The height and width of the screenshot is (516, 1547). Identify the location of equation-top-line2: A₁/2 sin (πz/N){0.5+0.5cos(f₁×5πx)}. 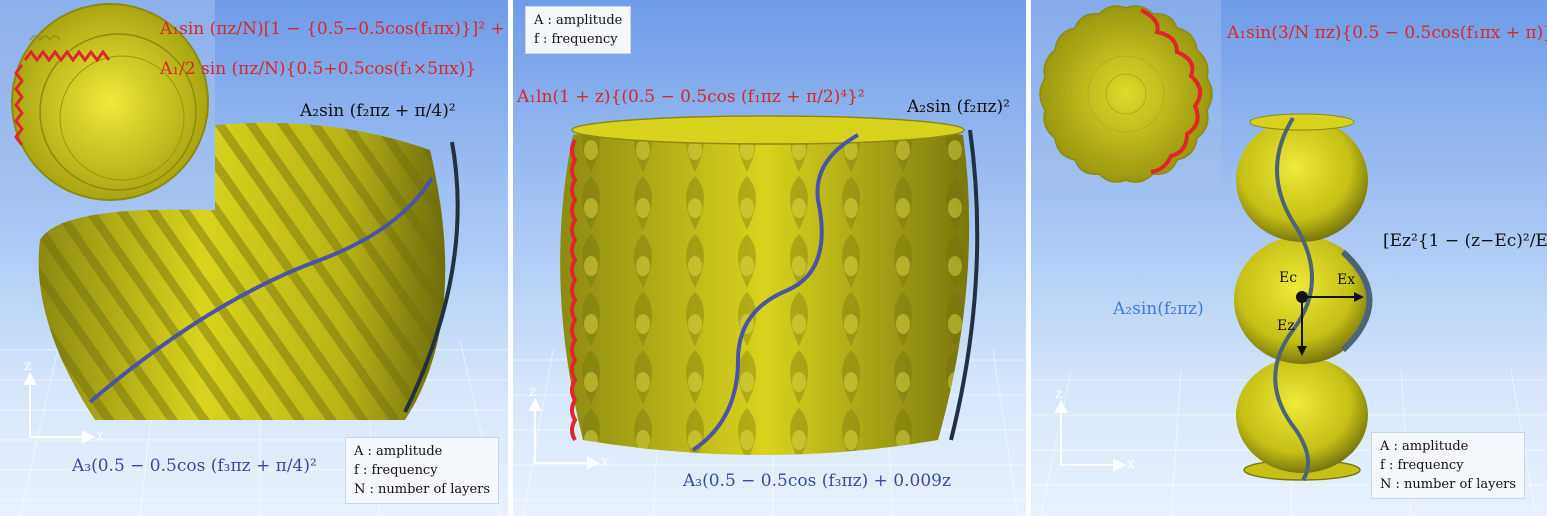
(318, 69).